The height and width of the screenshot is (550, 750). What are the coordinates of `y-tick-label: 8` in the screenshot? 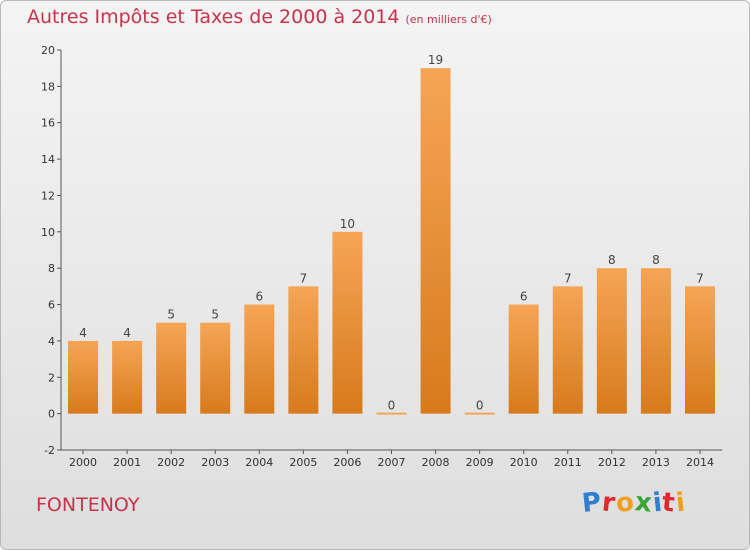 It's located at (51, 268).